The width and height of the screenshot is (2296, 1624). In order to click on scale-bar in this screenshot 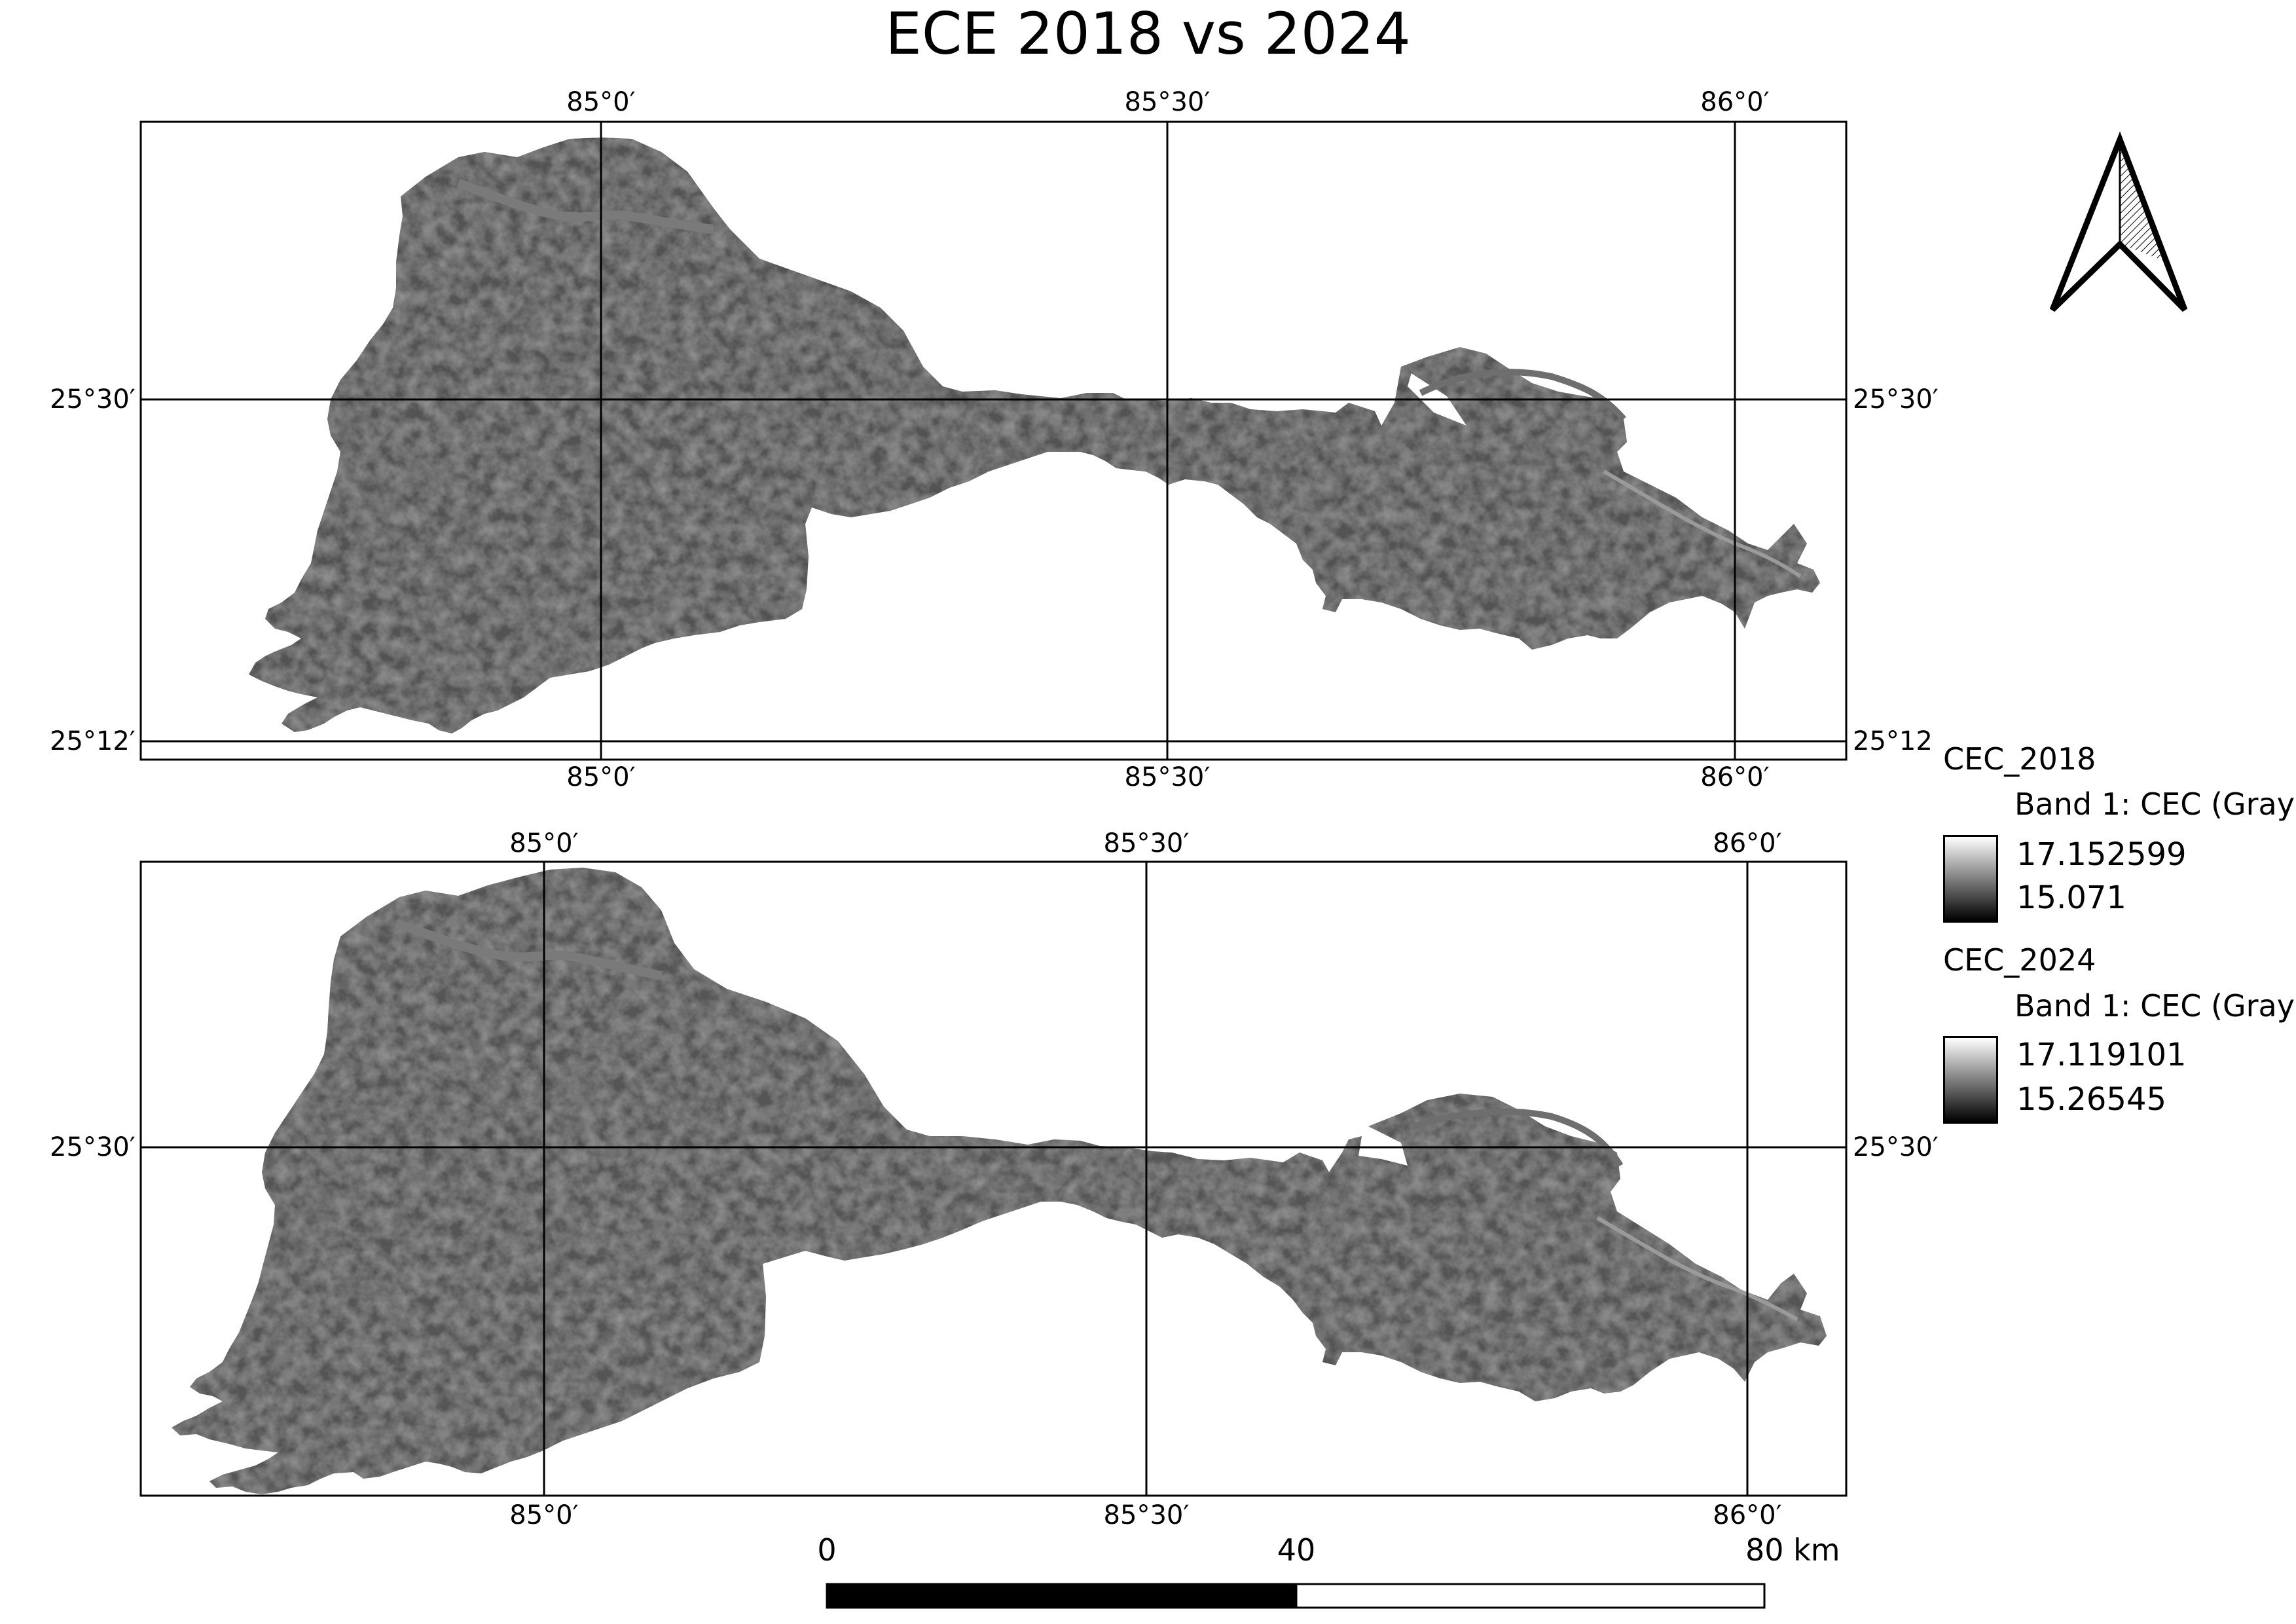, I will do `click(1296, 1596)`.